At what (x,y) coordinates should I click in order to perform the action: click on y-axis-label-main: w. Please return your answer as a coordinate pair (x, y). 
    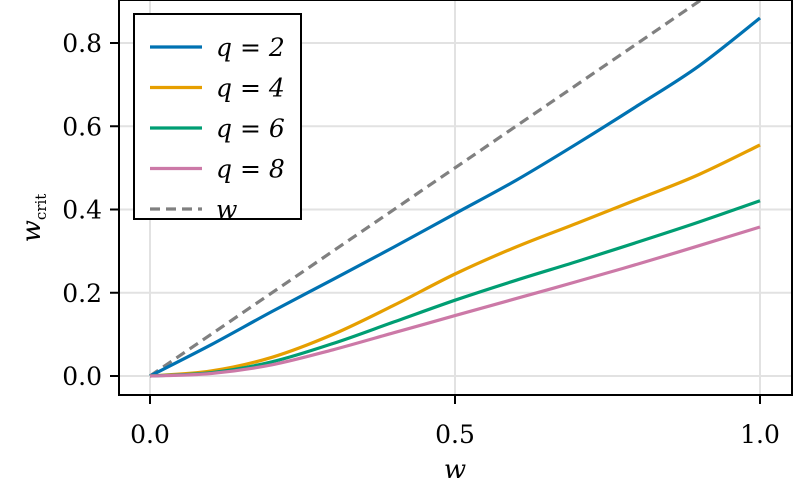
    Looking at the image, I should click on (32, 231).